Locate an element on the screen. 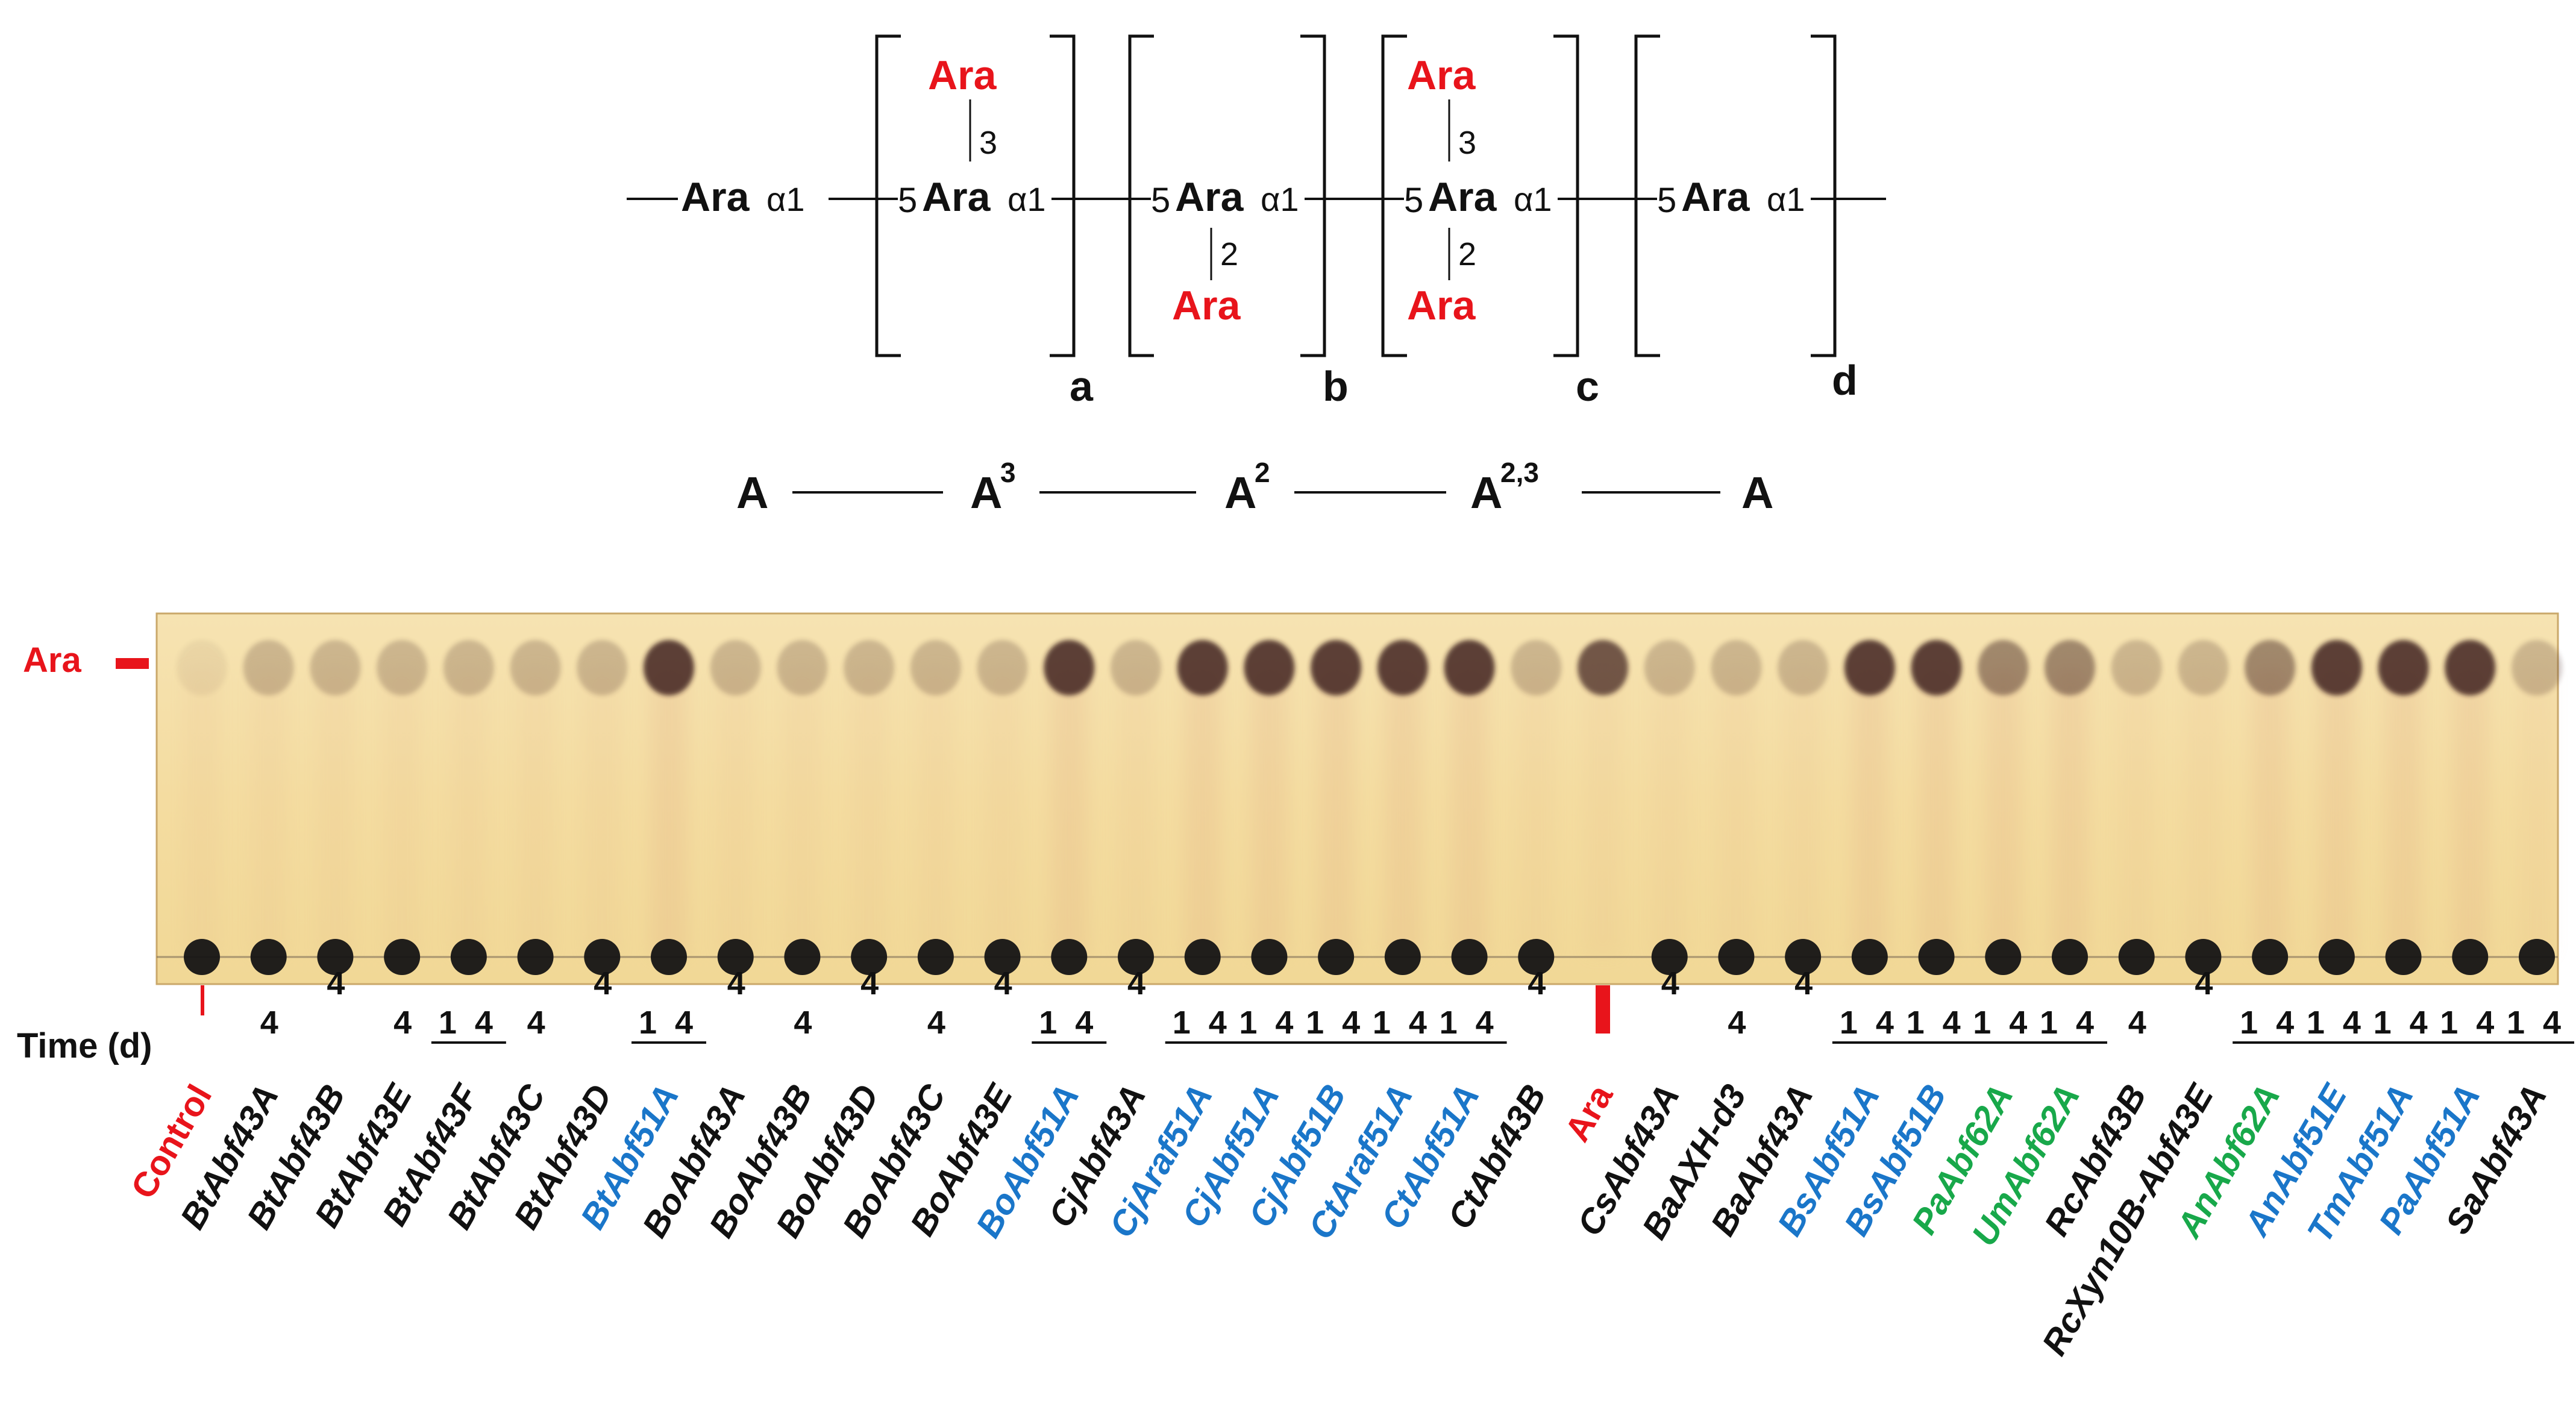 This screenshot has height=1421, width=2576. bracket-left-c is located at coordinates (1394, 195).